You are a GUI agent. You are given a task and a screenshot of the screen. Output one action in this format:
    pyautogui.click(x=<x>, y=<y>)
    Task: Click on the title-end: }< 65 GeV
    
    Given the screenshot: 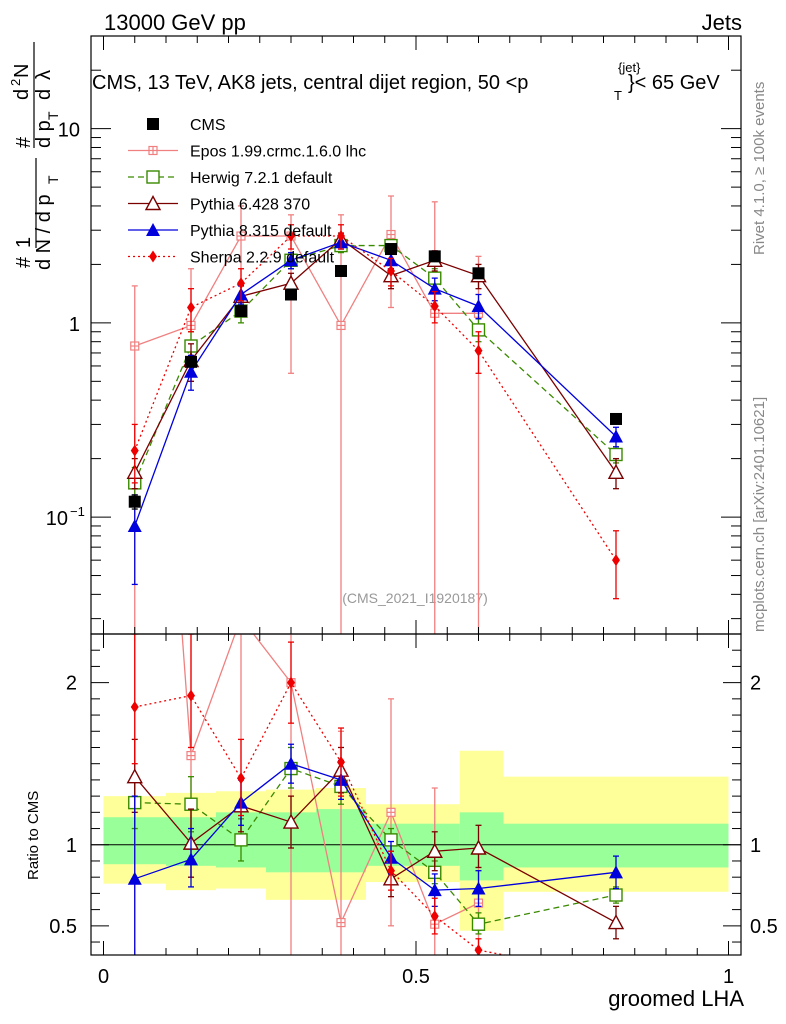 What is the action you would take?
    pyautogui.click(x=674, y=83)
    